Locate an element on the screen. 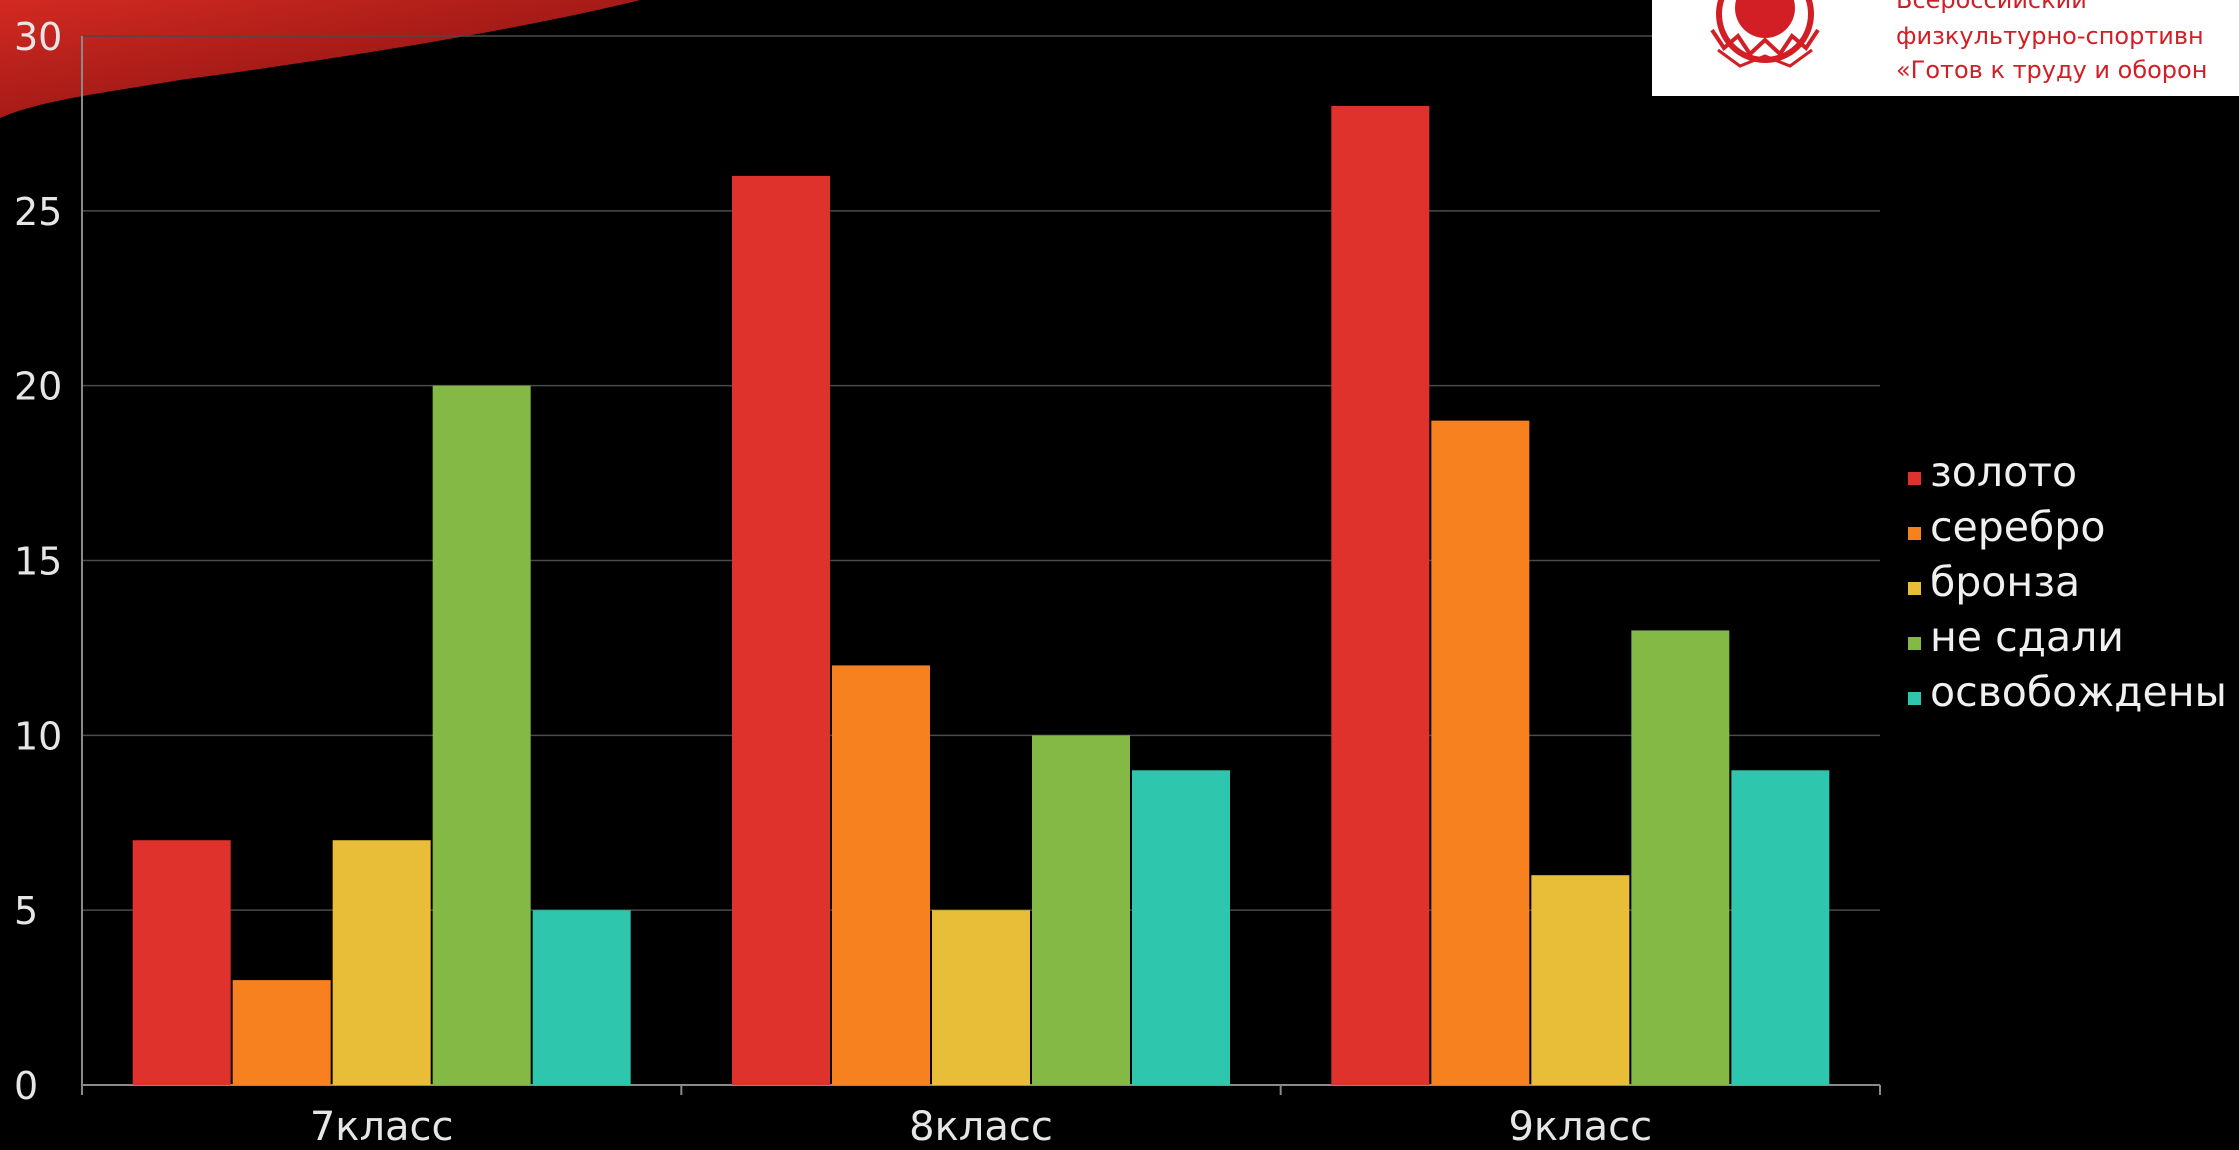 This screenshot has width=2239, height=1150. y-tick-label: 30 is located at coordinates (38, 37).